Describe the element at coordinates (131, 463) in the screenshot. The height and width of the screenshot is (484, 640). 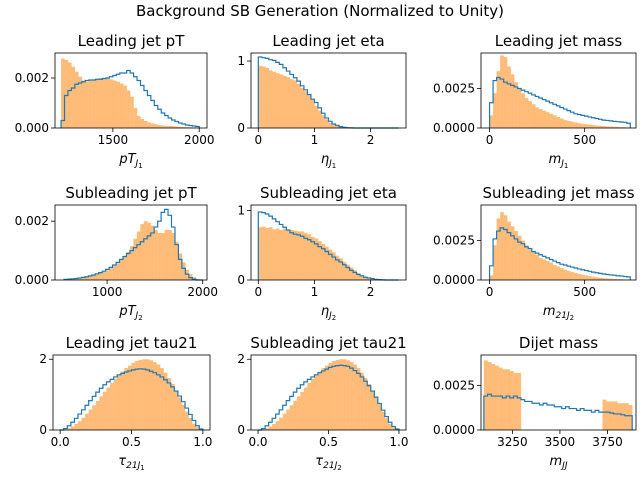
I see `x-axis-label: τ21J1` at that location.